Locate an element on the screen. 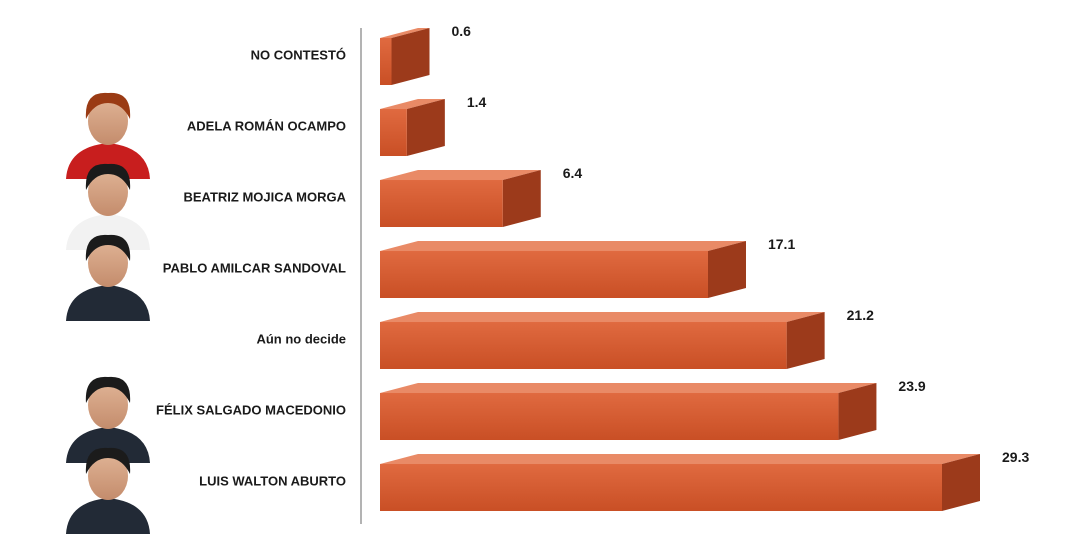 This screenshot has height=557, width=1080. value-label-no-contesto: 0.6 is located at coordinates (462, 31).